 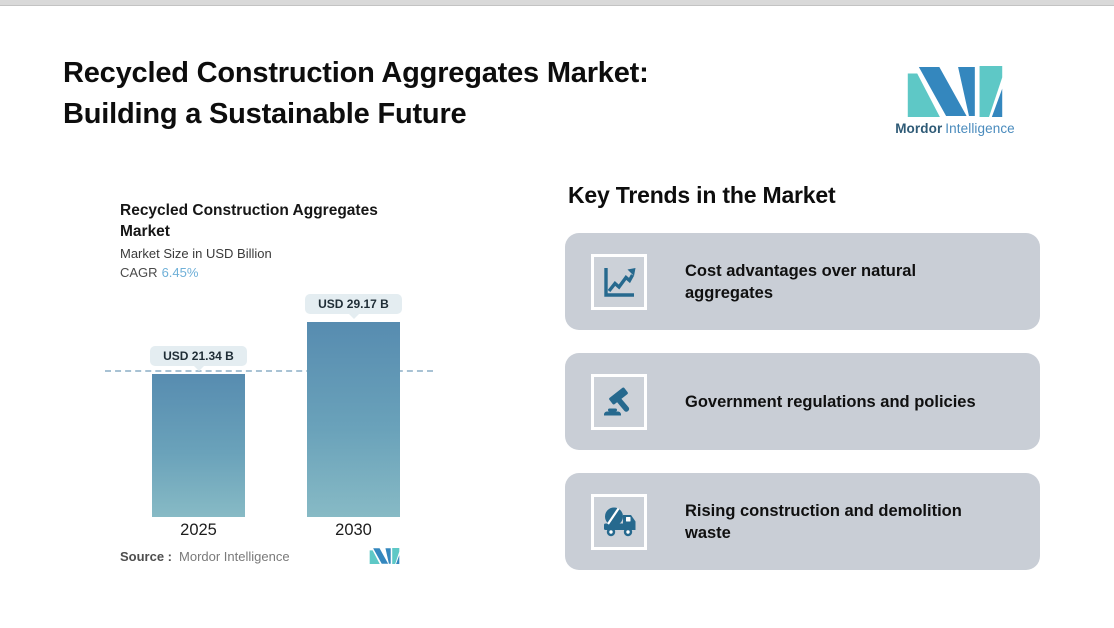 I want to click on brand-name-bold: Mordor, so click(x=919, y=128).